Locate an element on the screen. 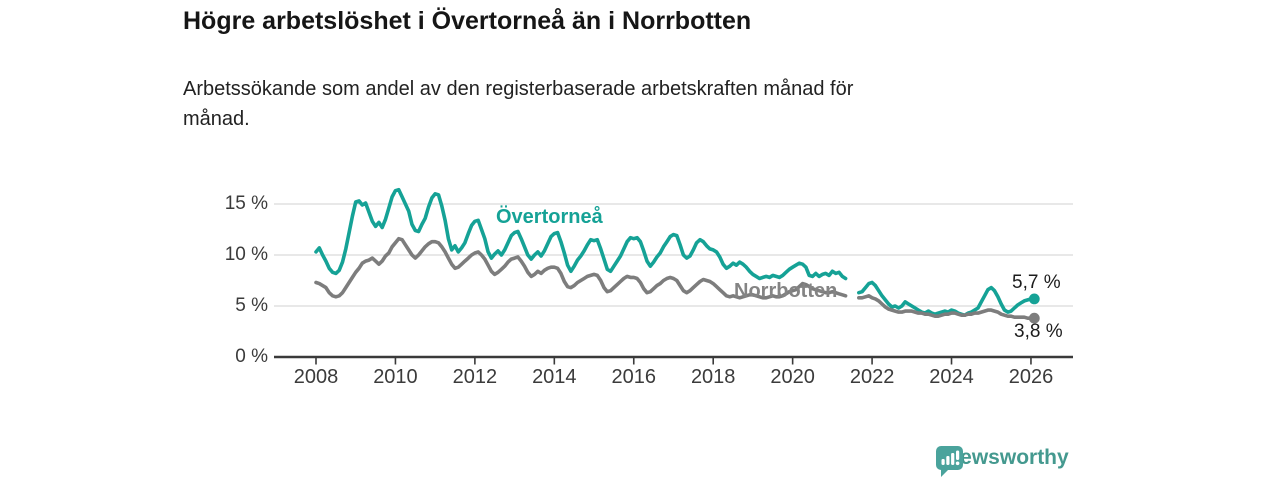  x-tick-label-2024: 2024 is located at coordinates (951, 377).